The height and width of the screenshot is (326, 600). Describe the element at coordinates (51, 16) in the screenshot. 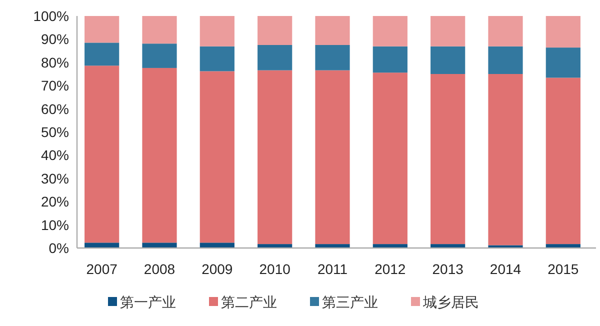

I see `y-tick-label: 100%` at that location.